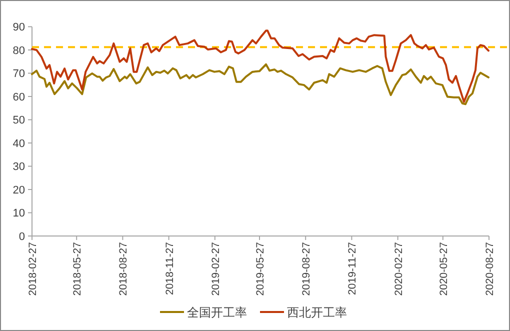  I want to click on y-tick-label: 70, so click(18, 74).